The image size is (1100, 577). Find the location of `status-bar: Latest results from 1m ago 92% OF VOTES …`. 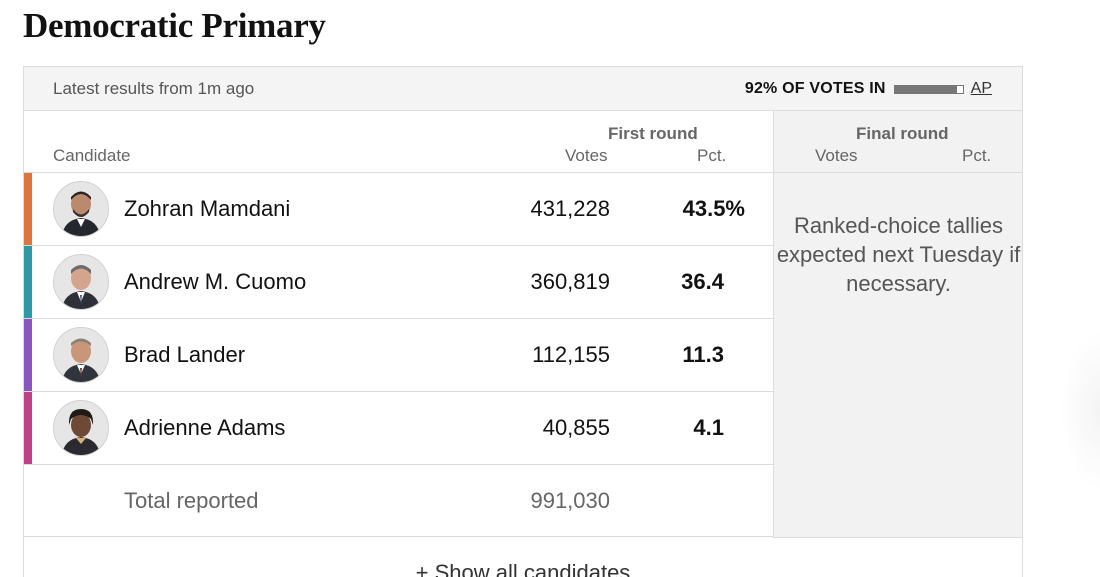

status-bar: Latest results from 1m ago 92% OF VOTES … is located at coordinates (523, 89).